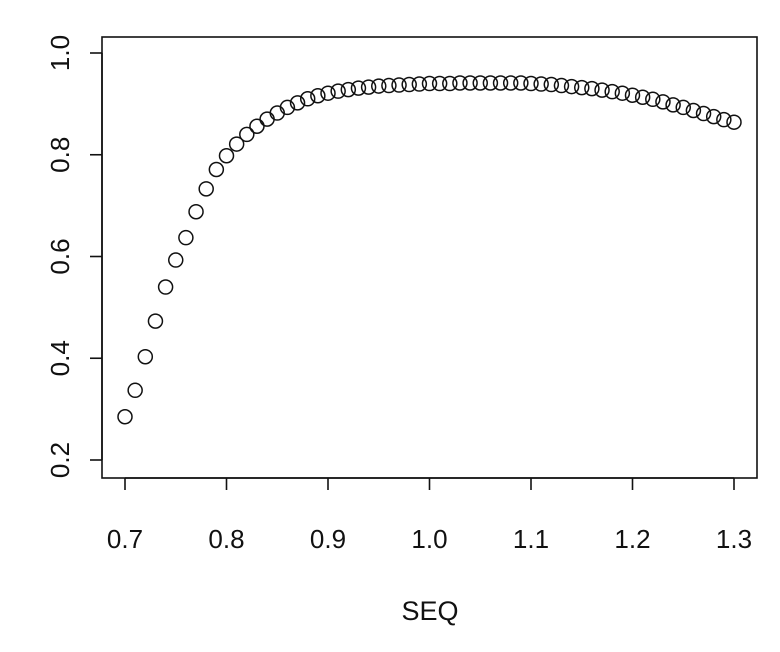 The width and height of the screenshot is (780, 652). What do you see at coordinates (429, 539) in the screenshot?
I see `x-tick-label: 1.0` at bounding box center [429, 539].